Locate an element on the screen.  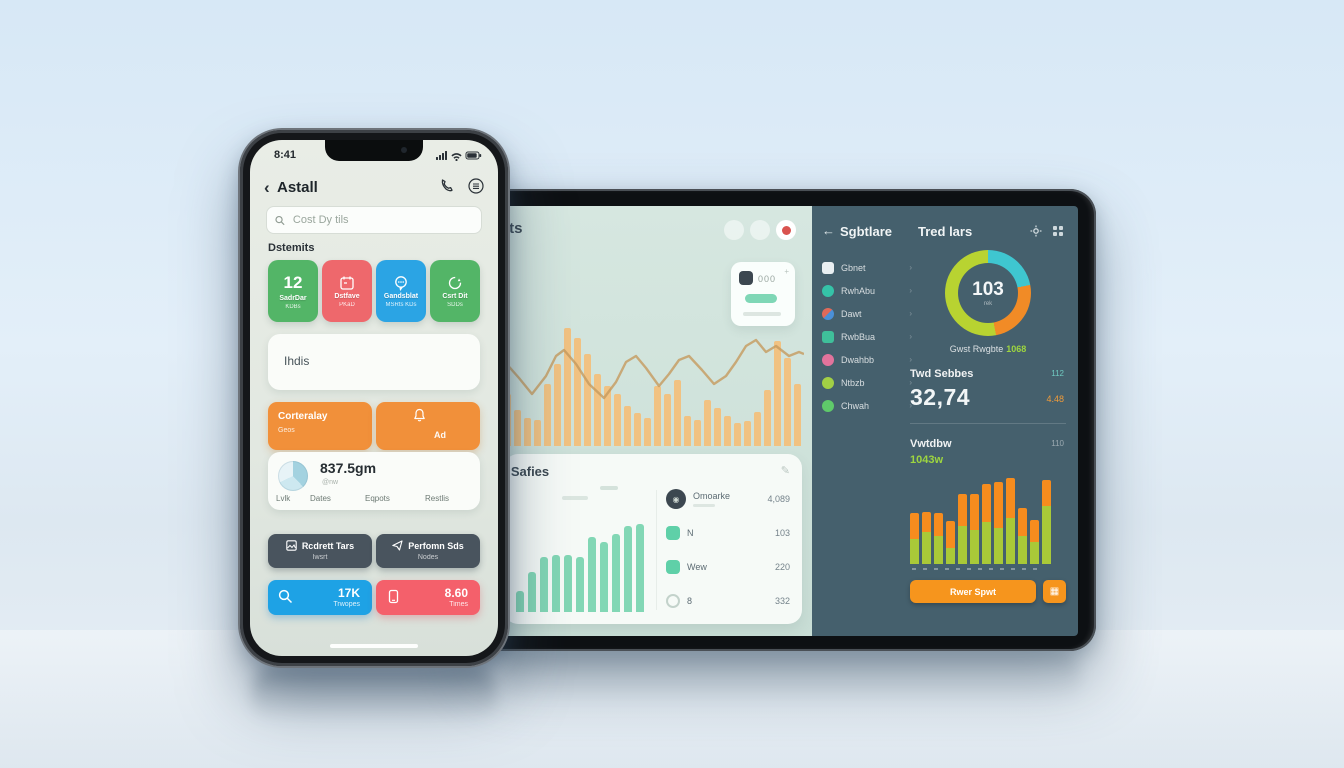
timer-stat-button: 8.60 Times is located at coordinates (428, 597).